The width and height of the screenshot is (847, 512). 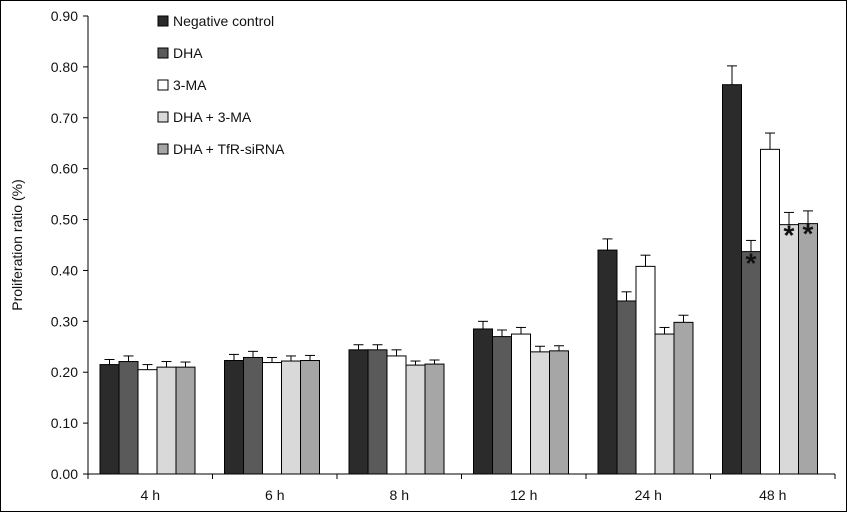 What do you see at coordinates (17, 245) in the screenshot?
I see `y-axis-title: Proliferation ratio (%)` at bounding box center [17, 245].